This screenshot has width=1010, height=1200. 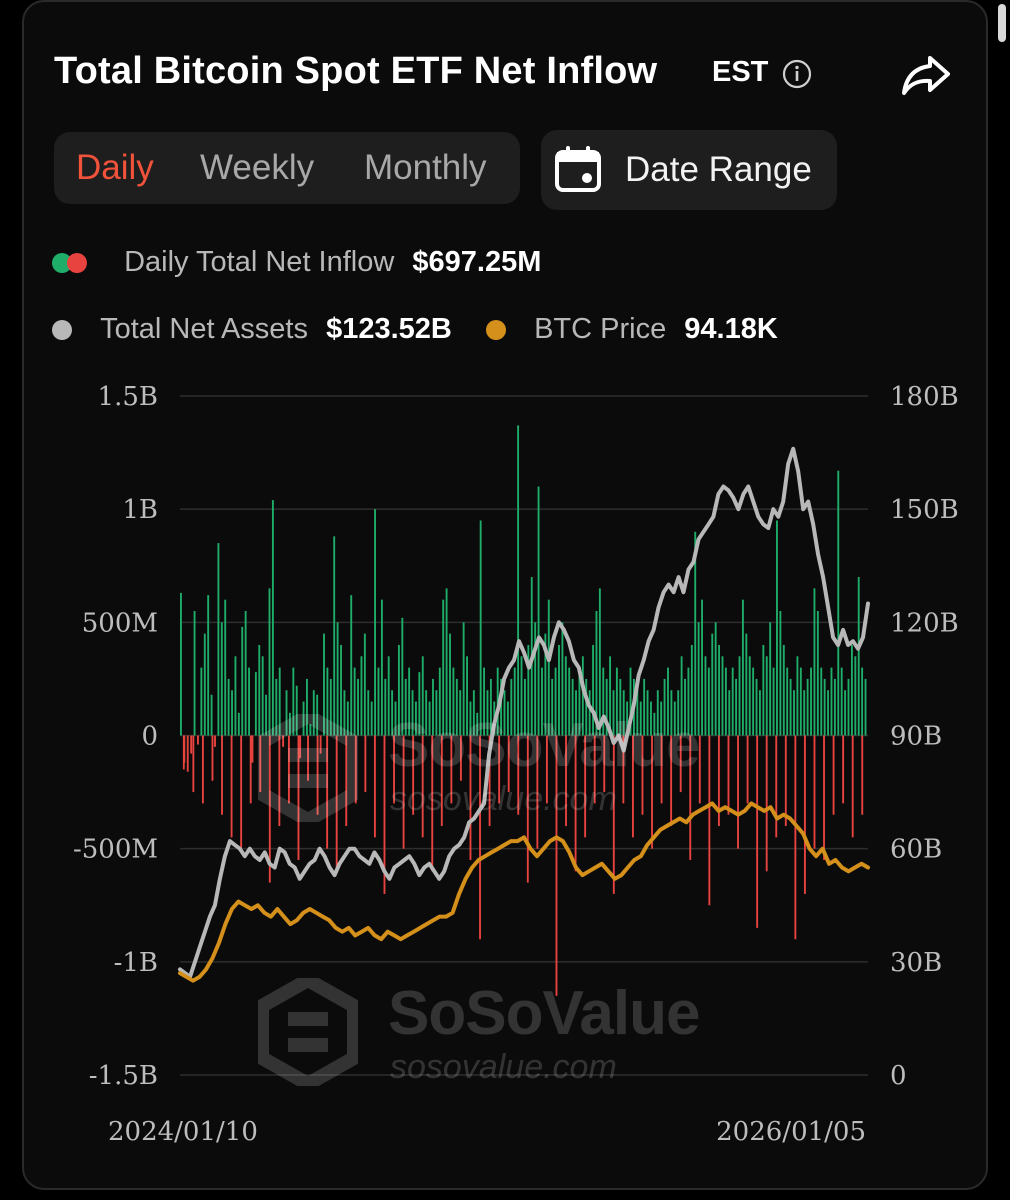 What do you see at coordinates (257, 167) in the screenshot?
I see `tab-weekly: Weekly` at bounding box center [257, 167].